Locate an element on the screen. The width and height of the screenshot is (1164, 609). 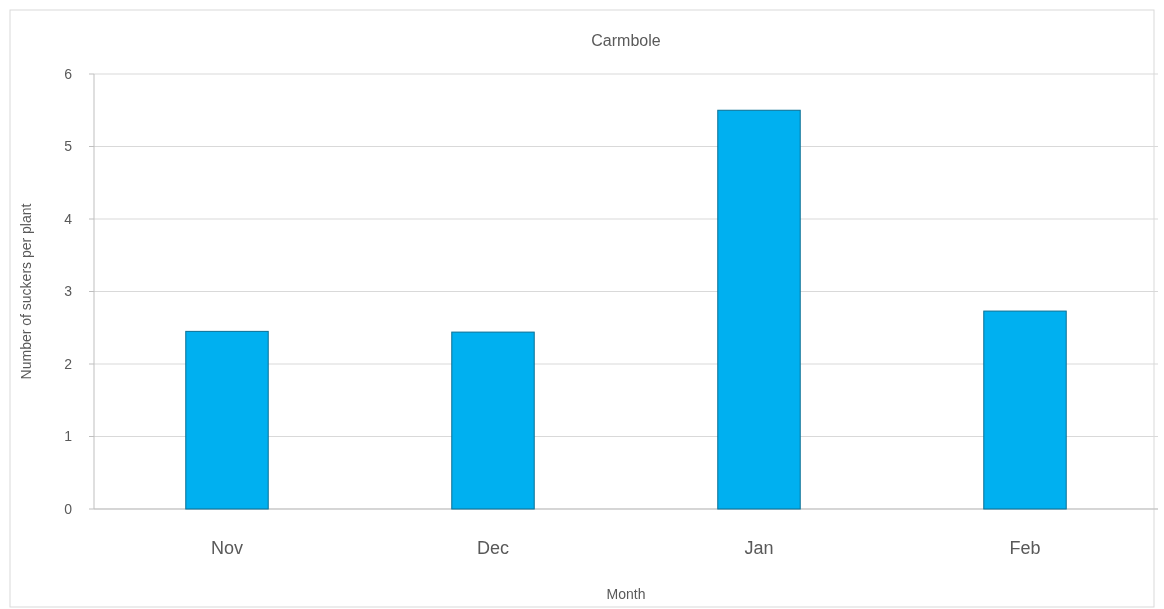
y-tick-label: 6 is located at coordinates (68, 73).